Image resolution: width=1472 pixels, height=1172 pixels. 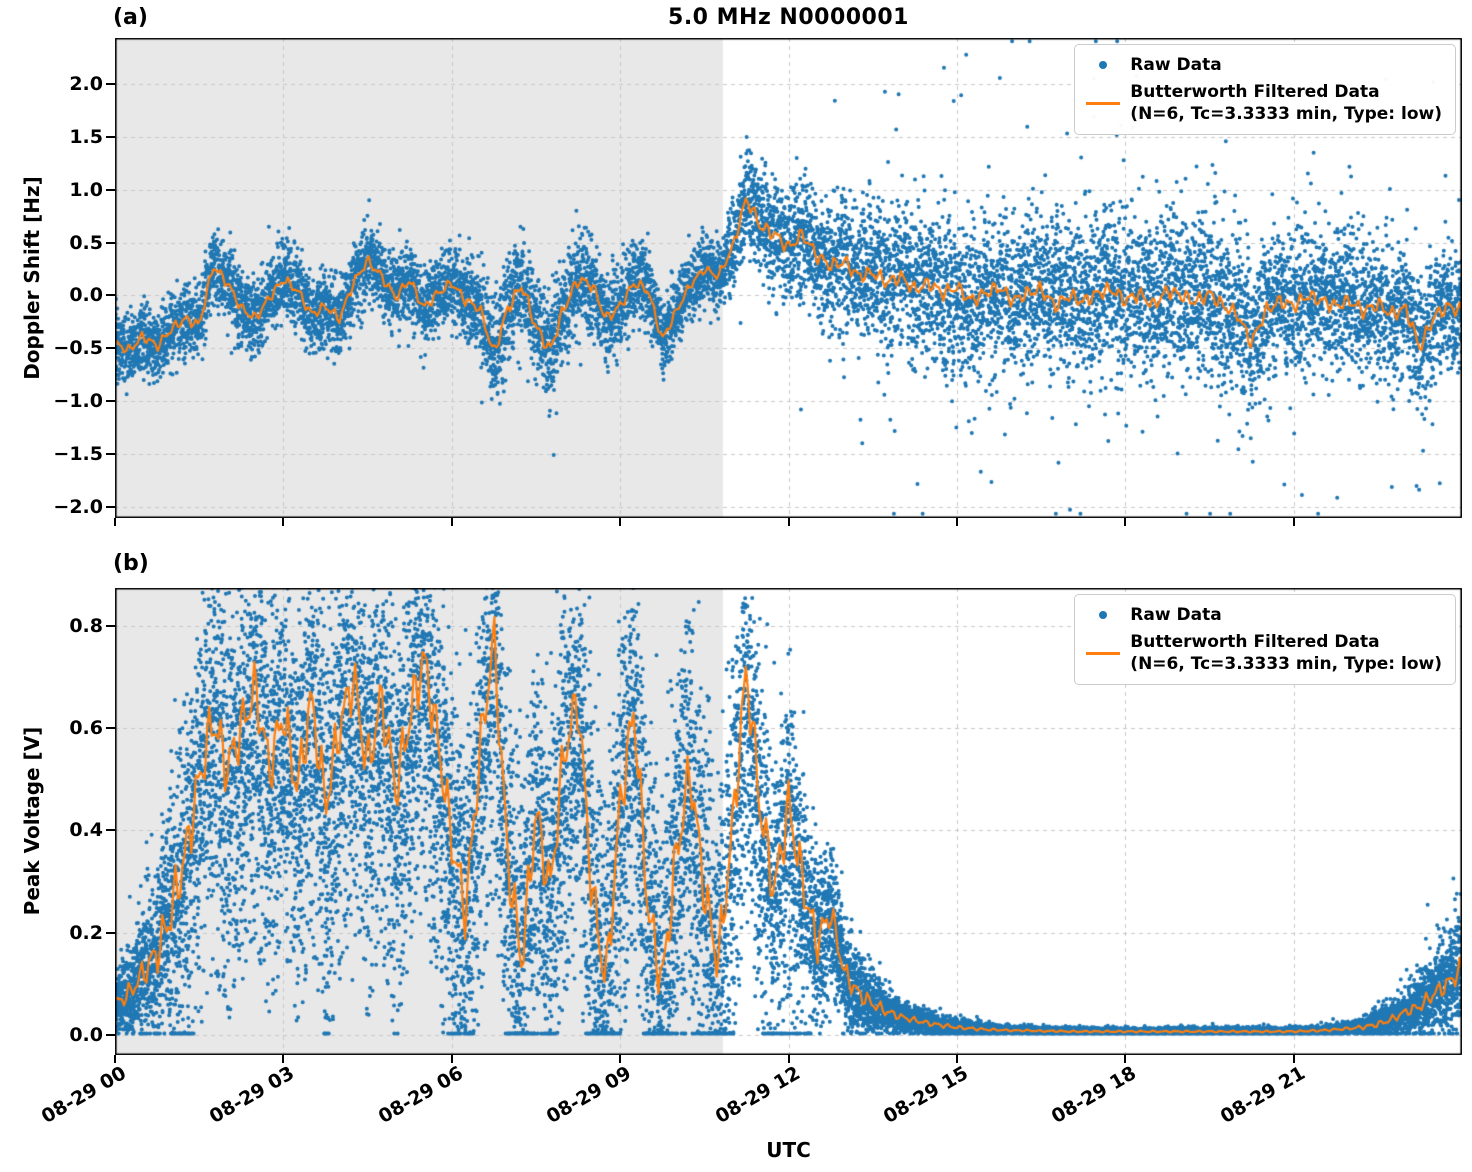 What do you see at coordinates (86, 136) in the screenshot?
I see `y-tick-label: 1.5` at bounding box center [86, 136].